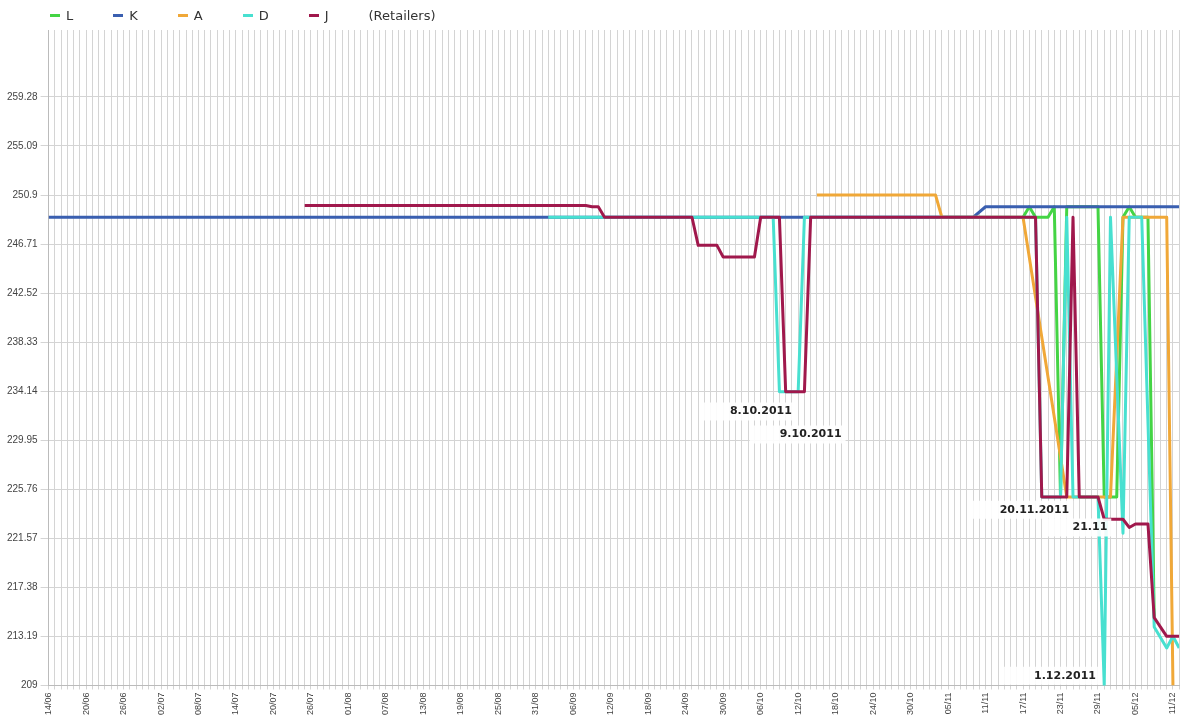 The width and height of the screenshot is (1193, 718). What do you see at coordinates (422, 704) in the screenshot?
I see `x-tick-label: 13/08` at bounding box center [422, 704].